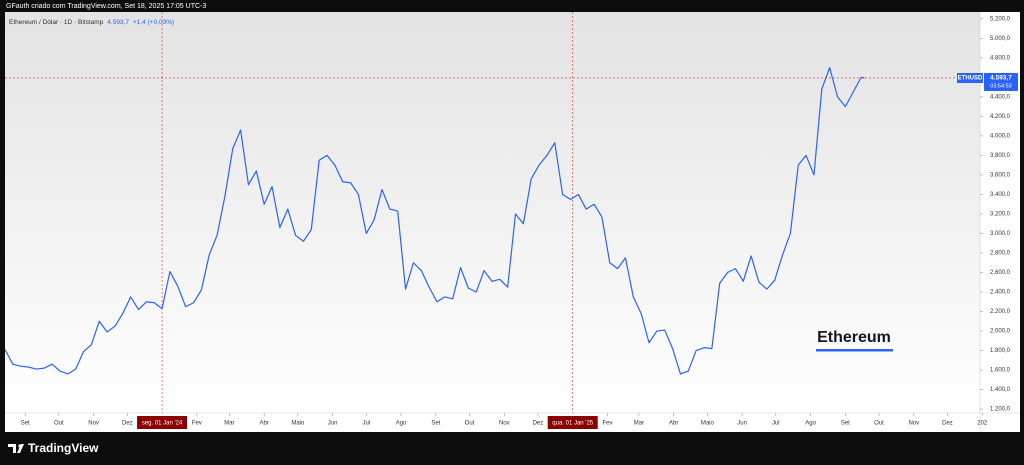  I want to click on y-tick-label: 1.400,0, so click(1000, 390).